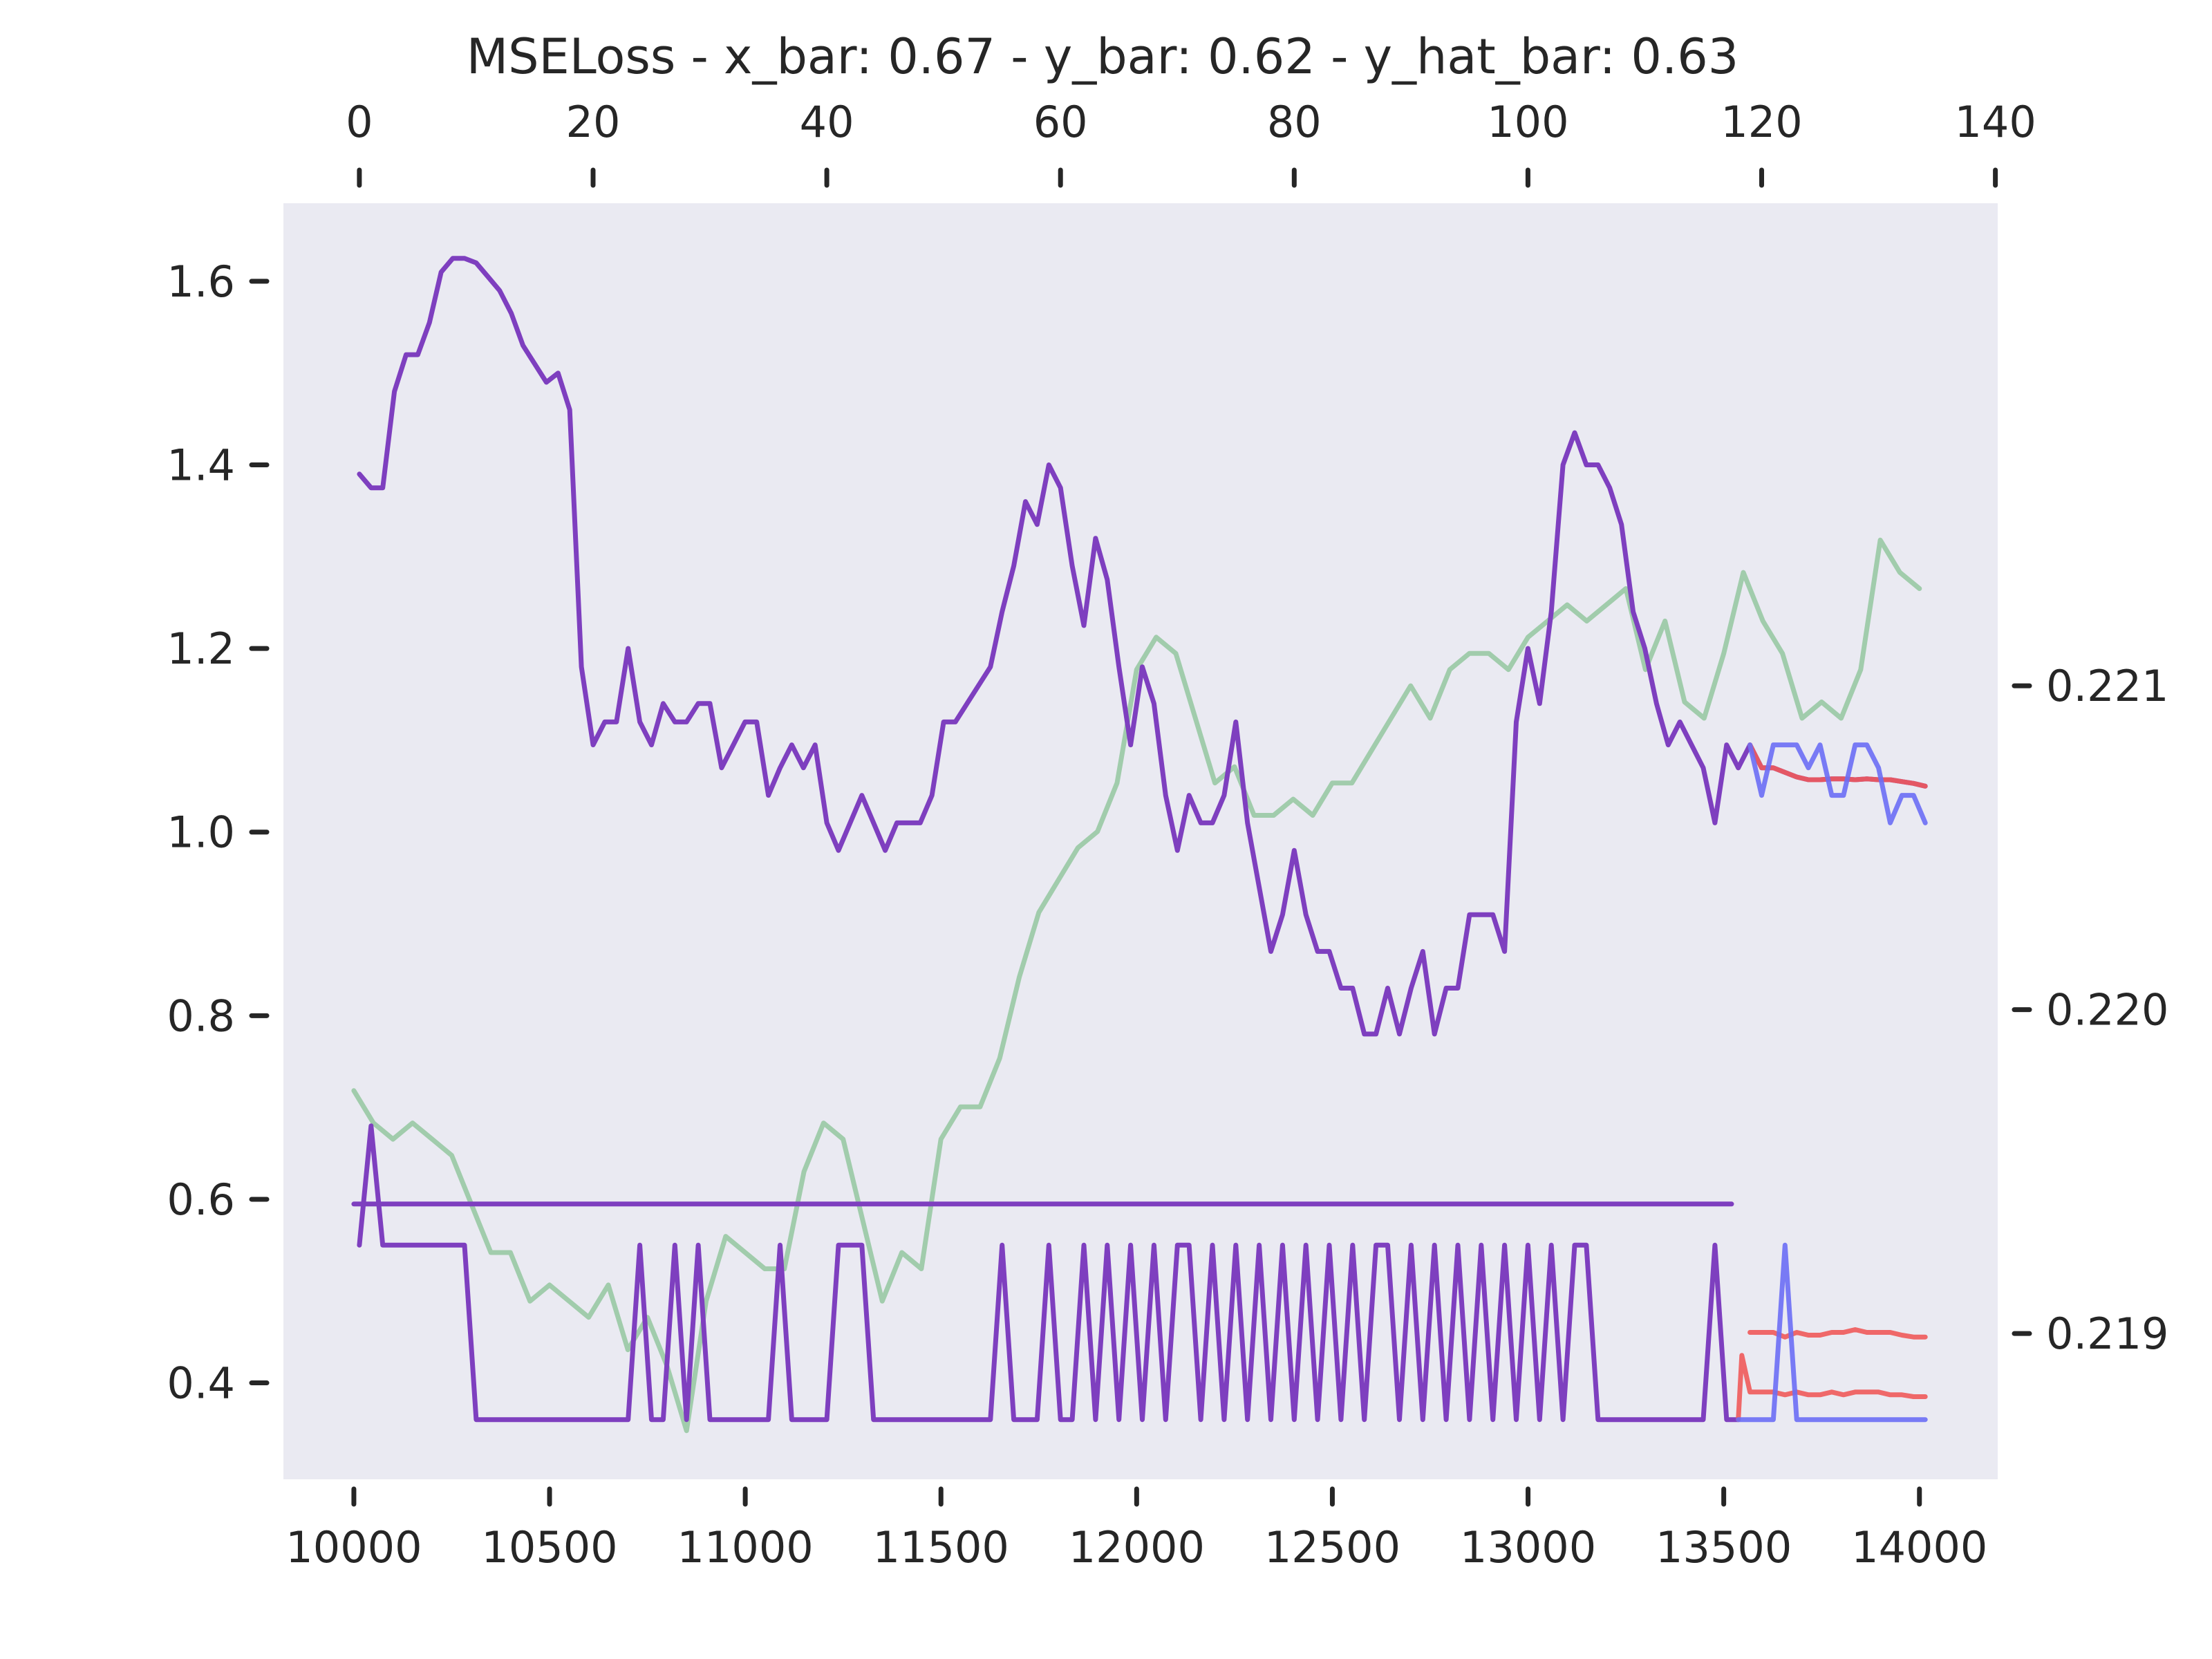  I want to click on top-x-tick-label: 60, so click(1060, 122).